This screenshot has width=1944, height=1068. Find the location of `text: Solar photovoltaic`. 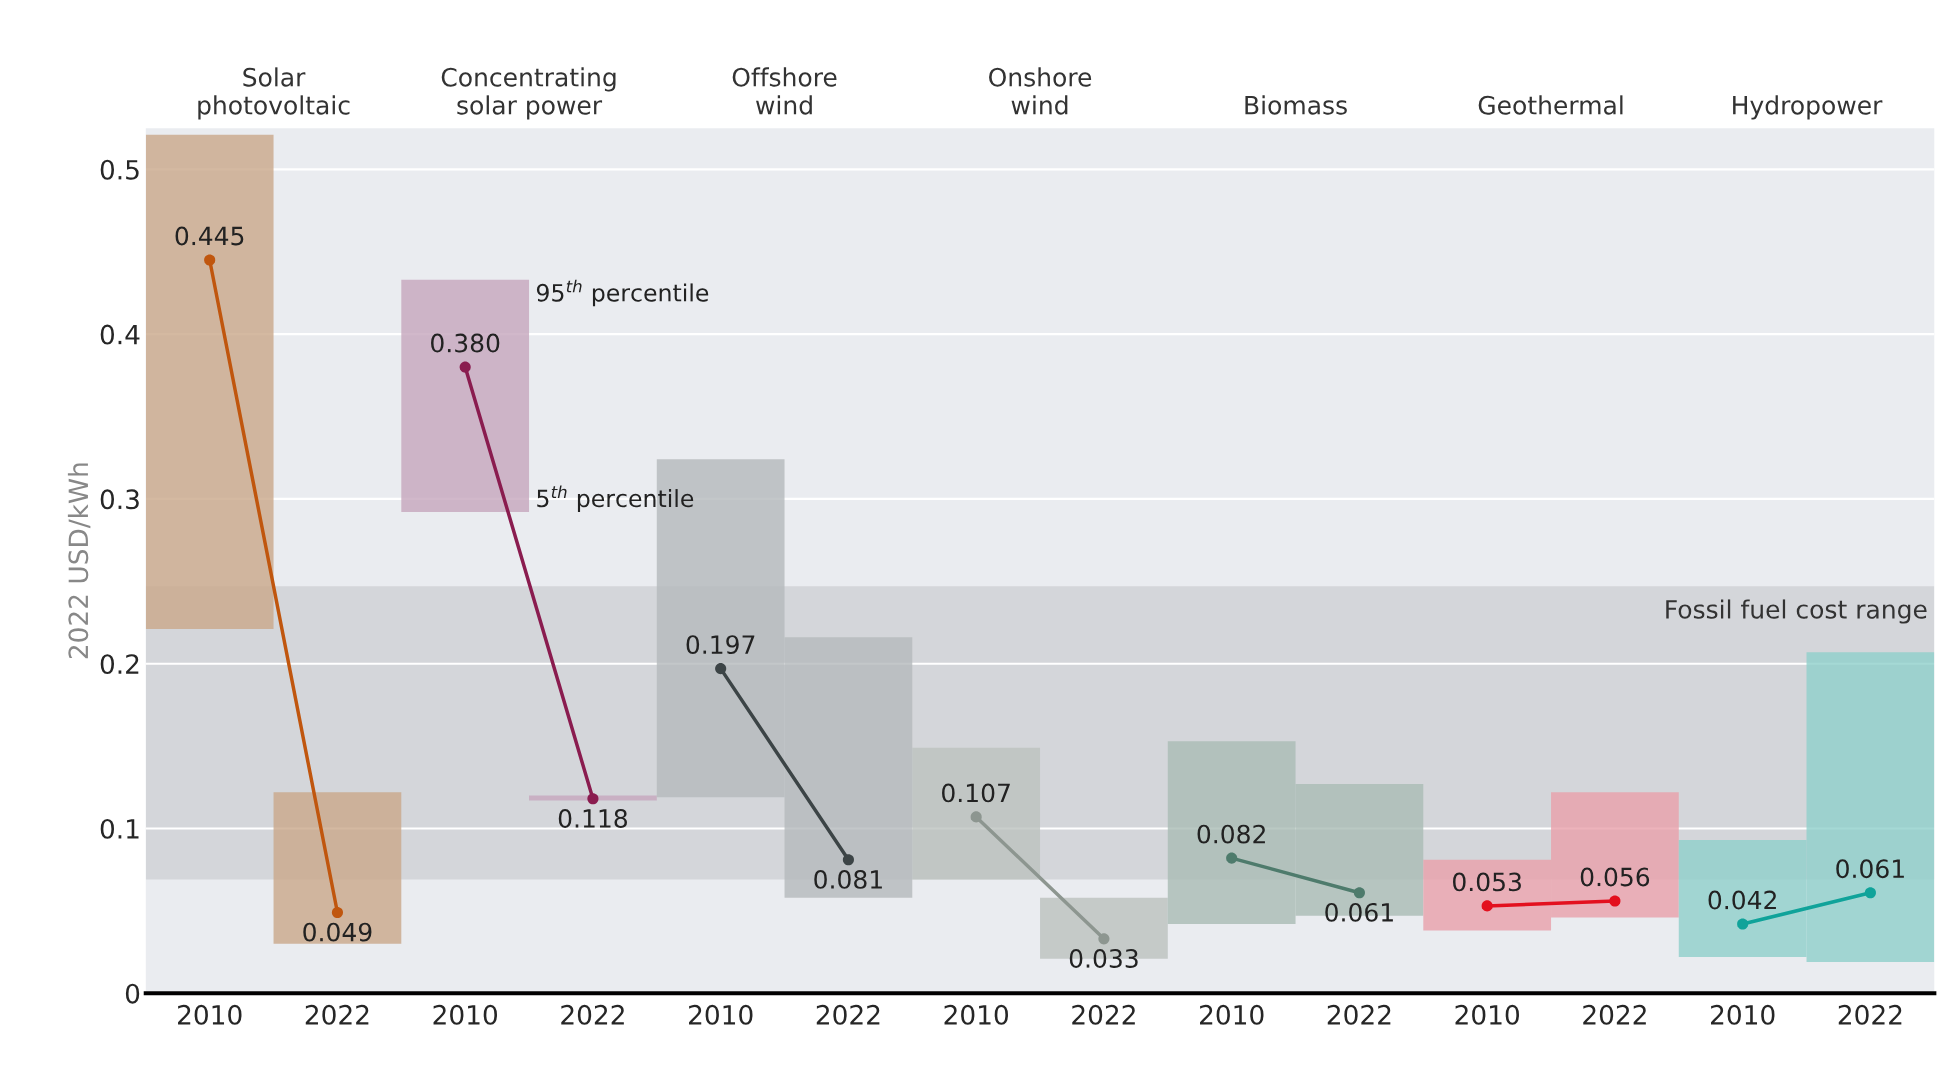

text: Solar photovoltaic is located at coordinates (274, 93).